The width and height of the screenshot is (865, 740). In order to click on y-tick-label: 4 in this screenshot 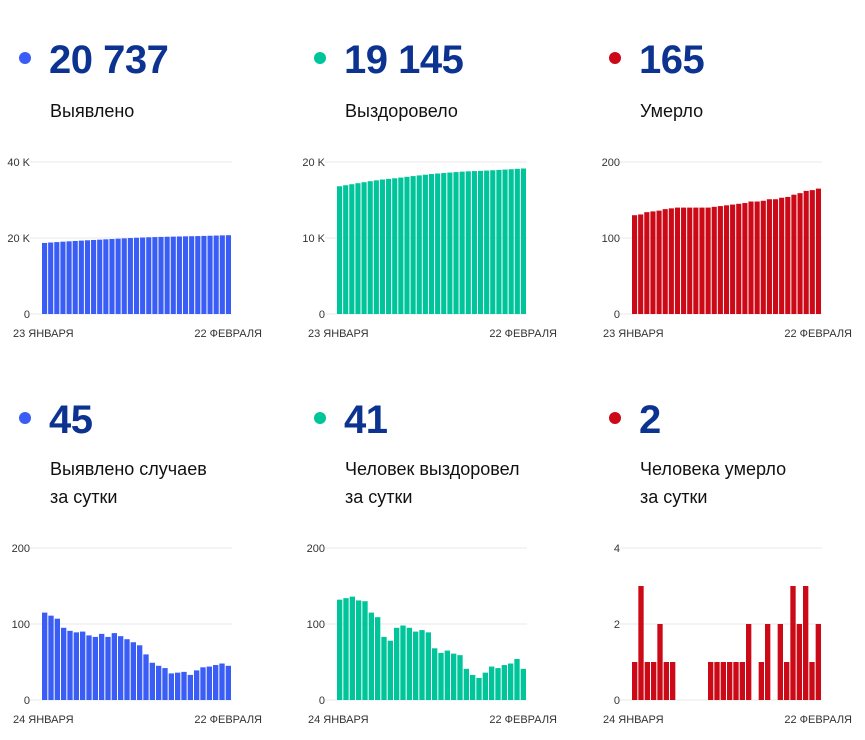, I will do `click(617, 549)`.